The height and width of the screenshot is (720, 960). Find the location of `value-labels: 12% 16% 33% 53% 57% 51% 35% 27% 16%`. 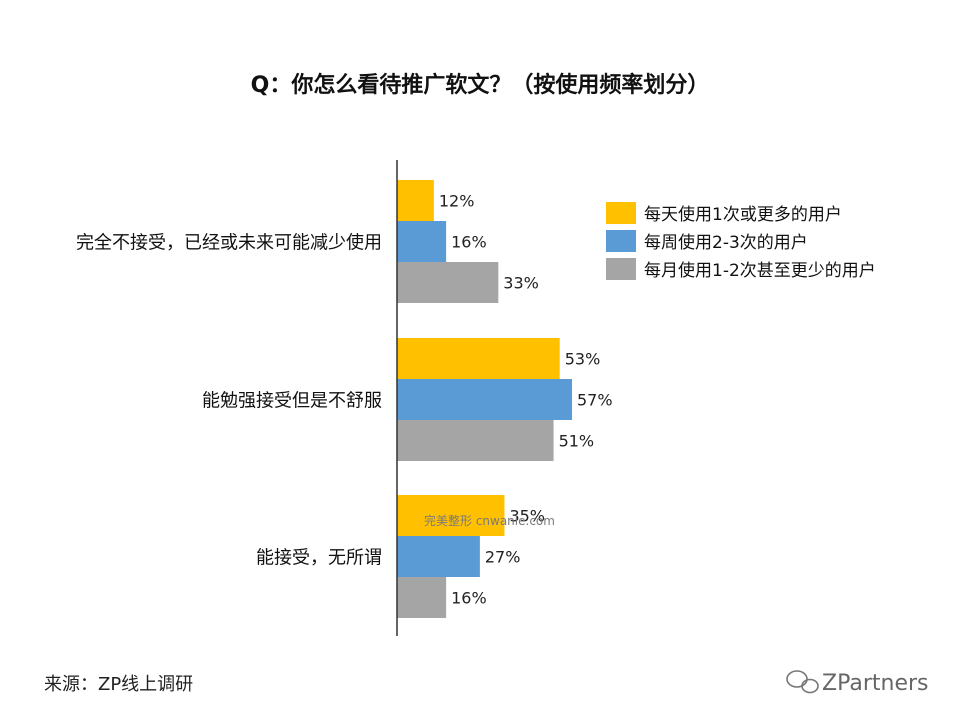

value-labels: 12% 16% 33% 53% 57% 51% 35% 27% 16% is located at coordinates (526, 400).